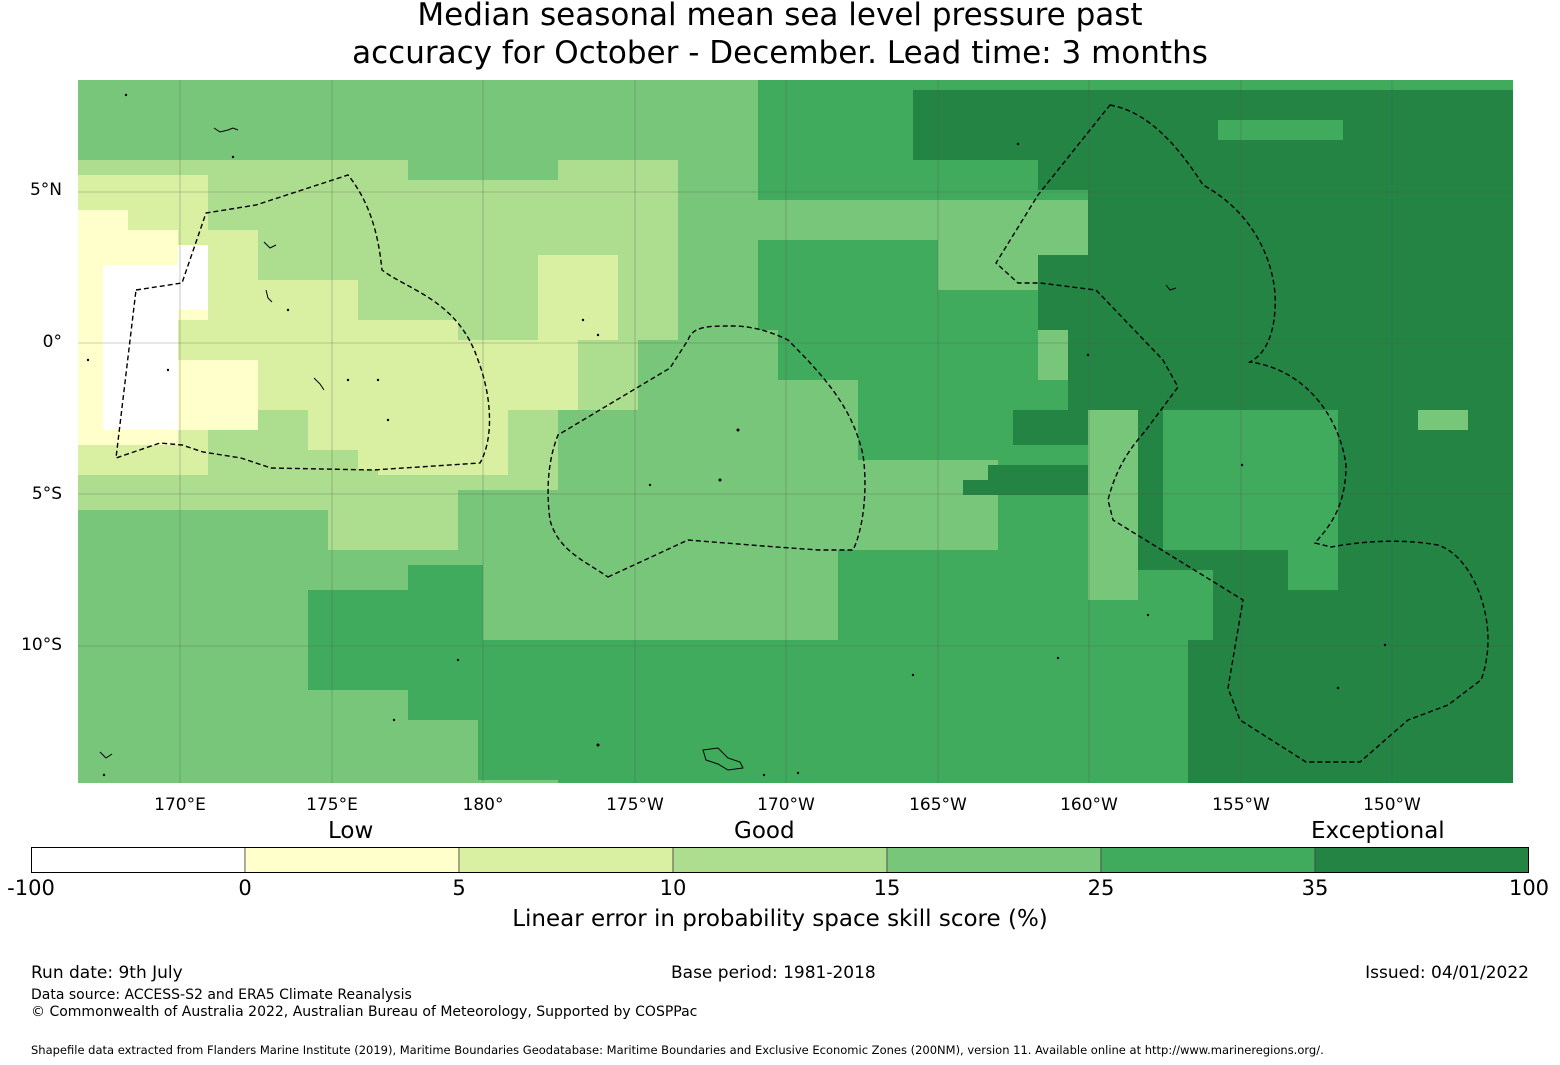 The height and width of the screenshot is (1065, 1560). Describe the element at coordinates (155, 337) in the screenshot. I see `skill-zone-negative` at that location.